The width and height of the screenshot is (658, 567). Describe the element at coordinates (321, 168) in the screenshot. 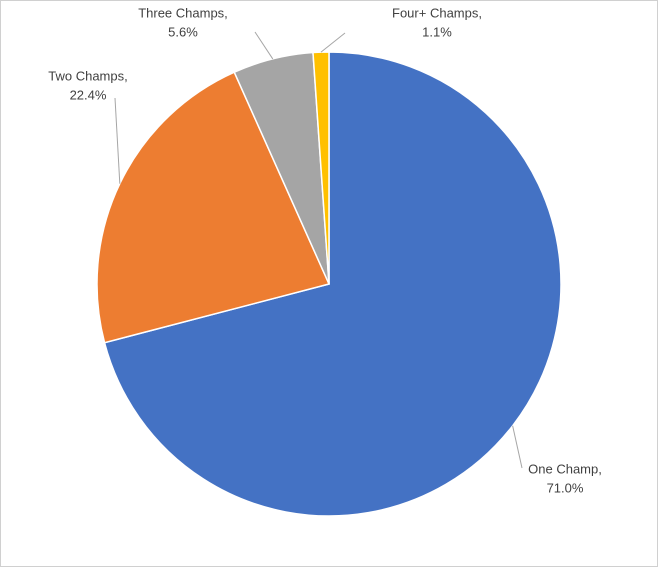

I see `pie-slice` at that location.